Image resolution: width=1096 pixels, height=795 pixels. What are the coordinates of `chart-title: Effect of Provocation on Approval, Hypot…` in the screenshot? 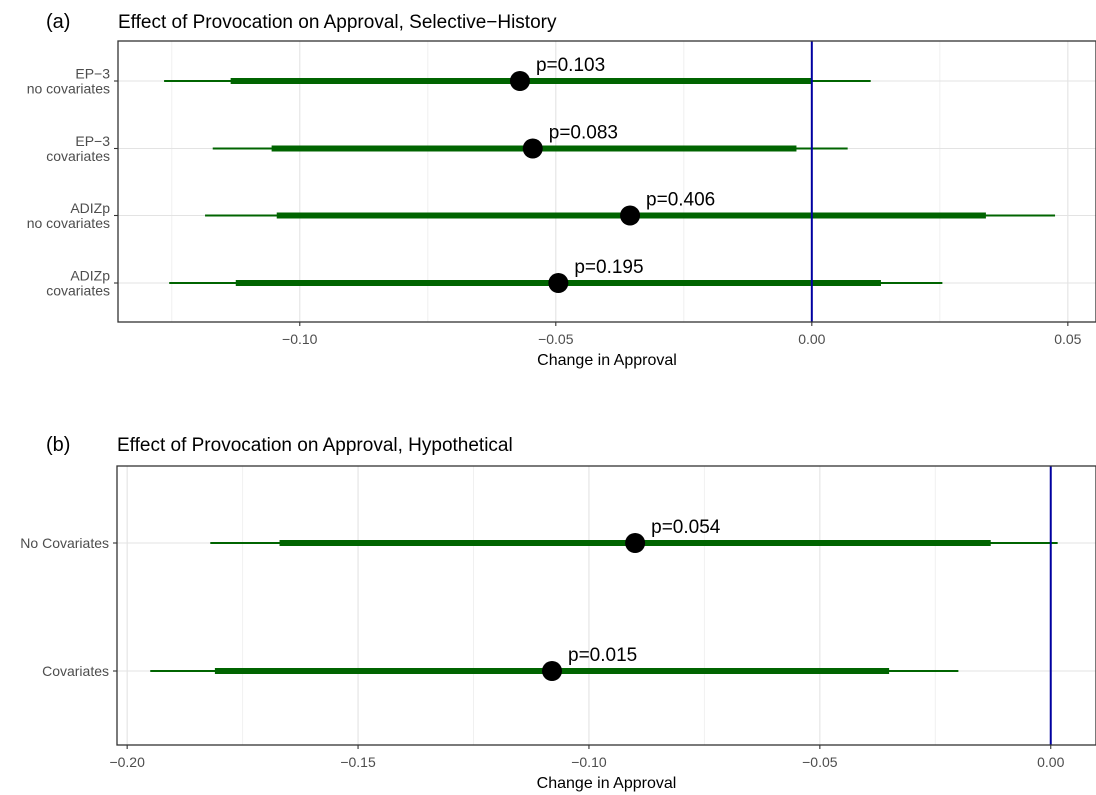 It's located at (315, 445).